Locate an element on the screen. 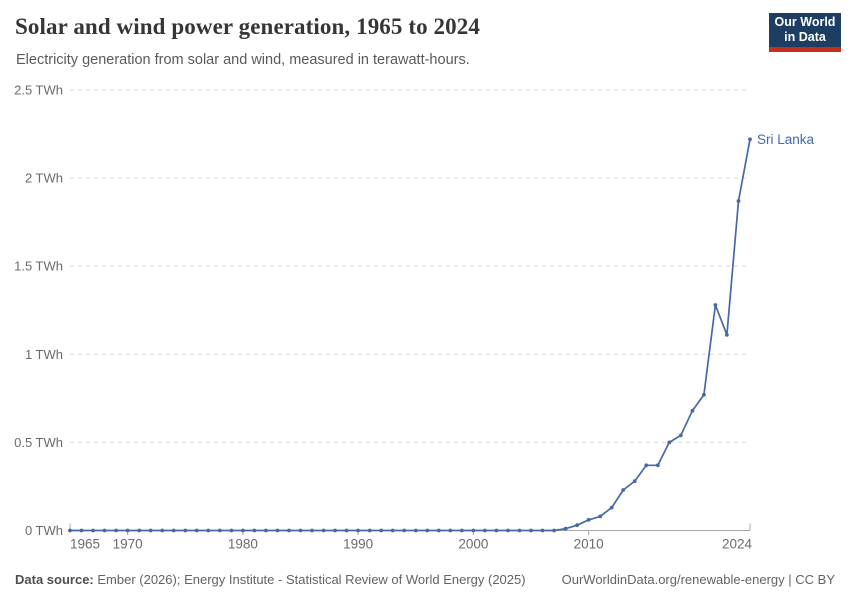 The width and height of the screenshot is (850, 600). owid-logo-line2: in Data is located at coordinates (805, 37).